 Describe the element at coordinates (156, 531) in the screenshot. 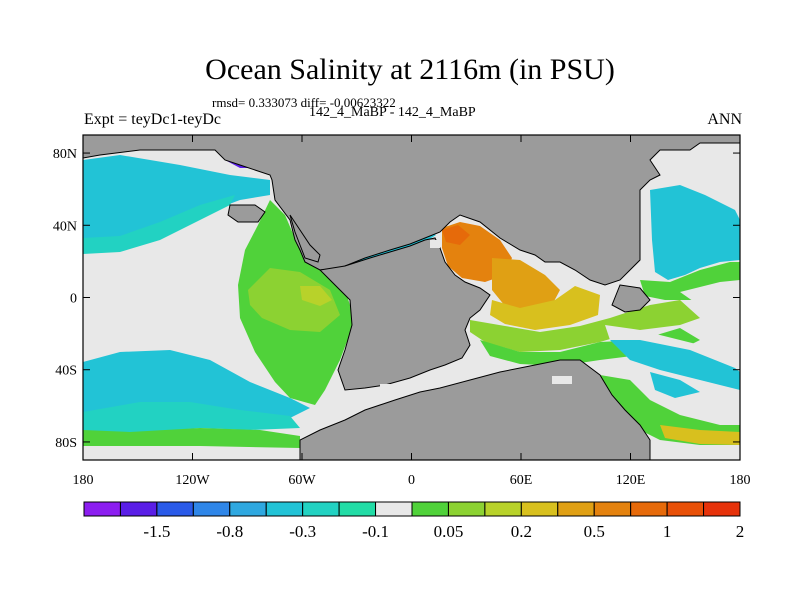

I see `colorbar-label: -1.5` at that location.